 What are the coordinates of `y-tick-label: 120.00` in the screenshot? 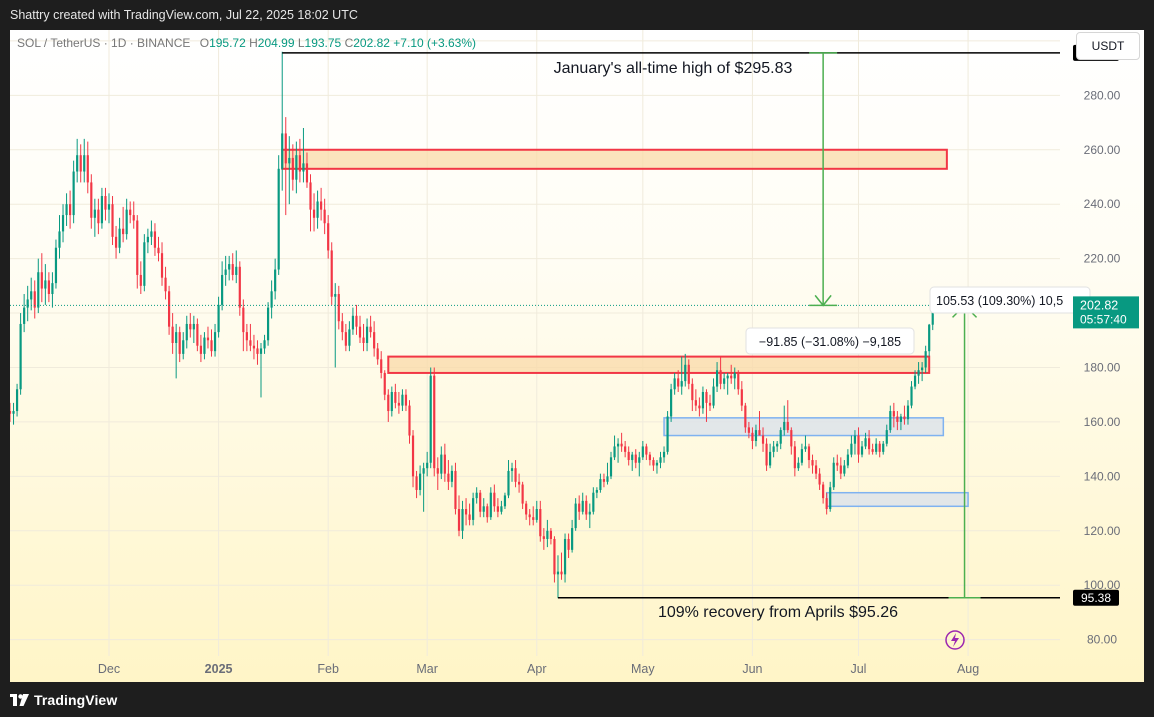 It's located at (1102, 531).